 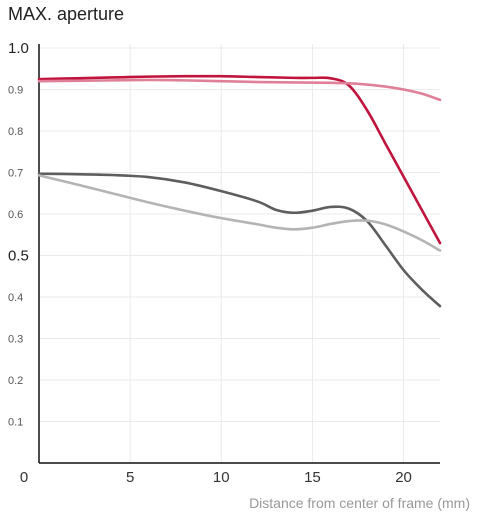 I want to click on y-tick-label: 0.4, so click(x=15, y=298).